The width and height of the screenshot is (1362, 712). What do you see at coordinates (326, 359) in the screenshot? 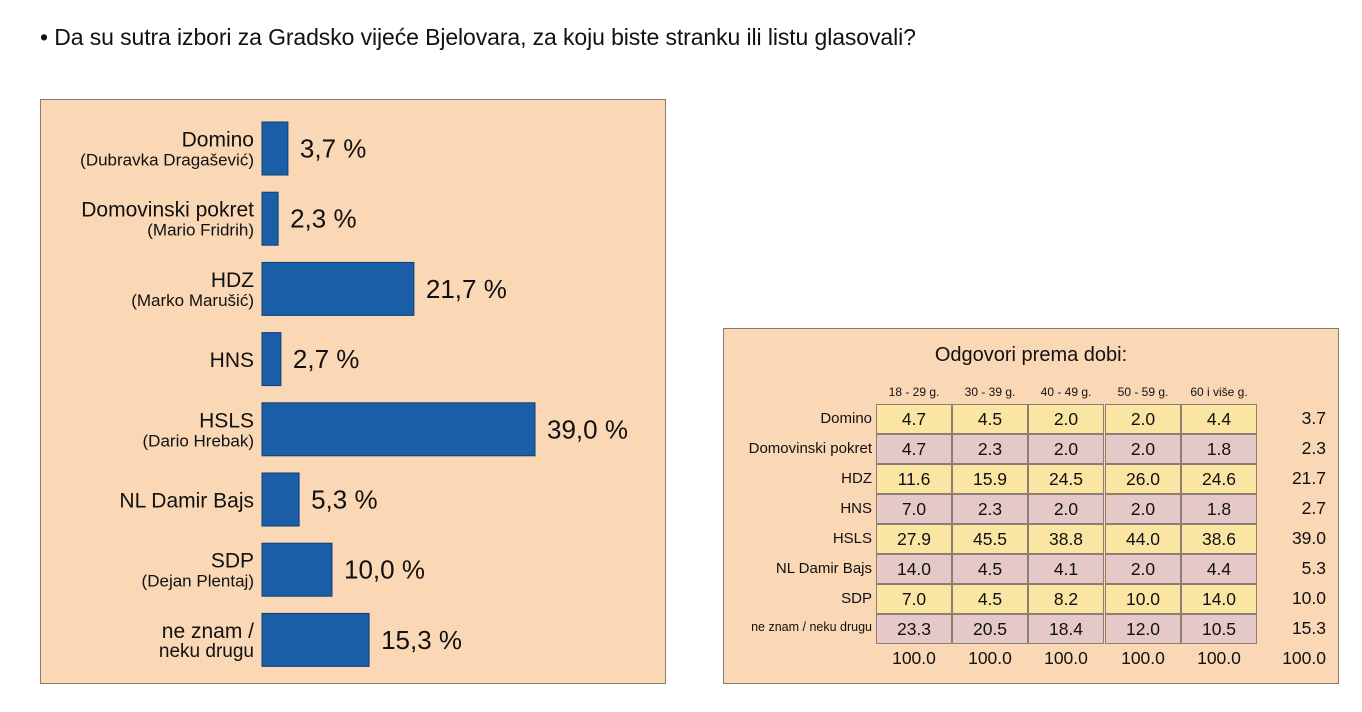
I see `bar-value-label: 2,7 %` at bounding box center [326, 359].